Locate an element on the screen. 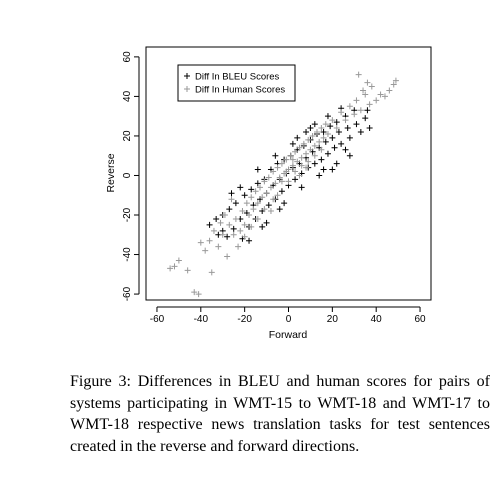 This screenshot has width=502, height=503. legend-plus-bleu is located at coordinates (187, 76).